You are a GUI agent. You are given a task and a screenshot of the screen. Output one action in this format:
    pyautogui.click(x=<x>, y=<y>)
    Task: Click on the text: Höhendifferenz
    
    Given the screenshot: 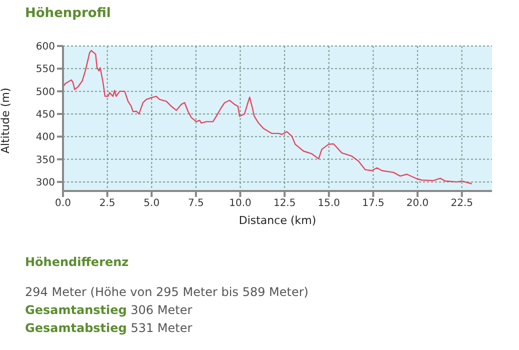 What is the action you would take?
    pyautogui.click(x=77, y=262)
    